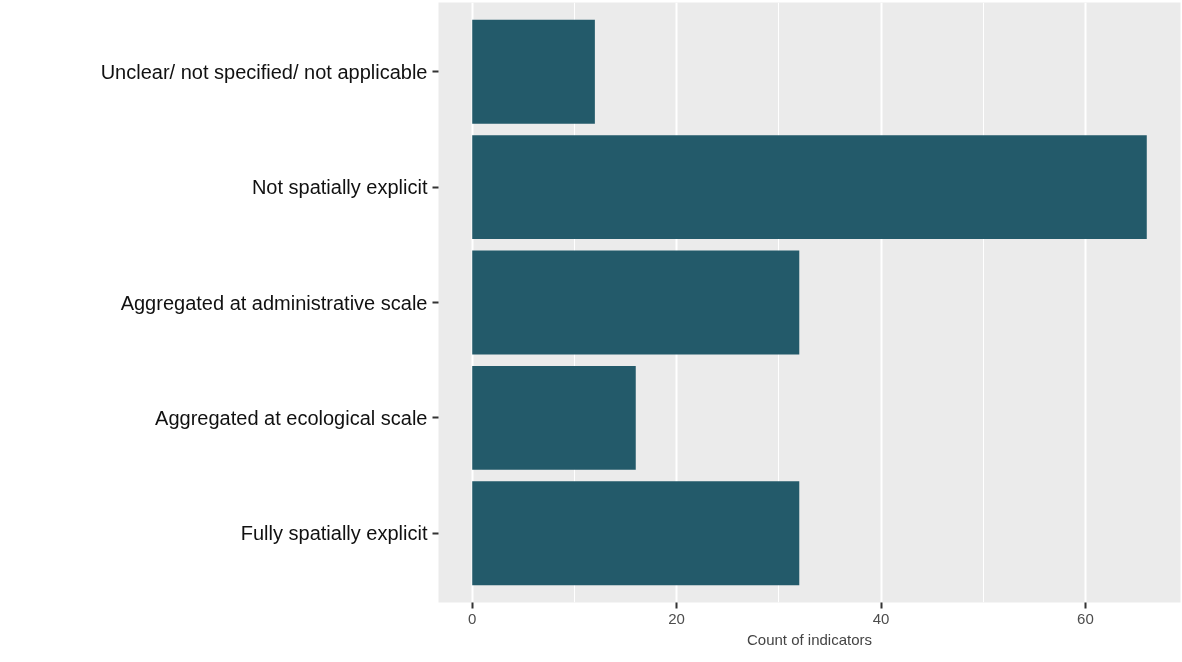  Describe the element at coordinates (809, 639) in the screenshot. I see `x-axis-title: Count of indicators` at that location.